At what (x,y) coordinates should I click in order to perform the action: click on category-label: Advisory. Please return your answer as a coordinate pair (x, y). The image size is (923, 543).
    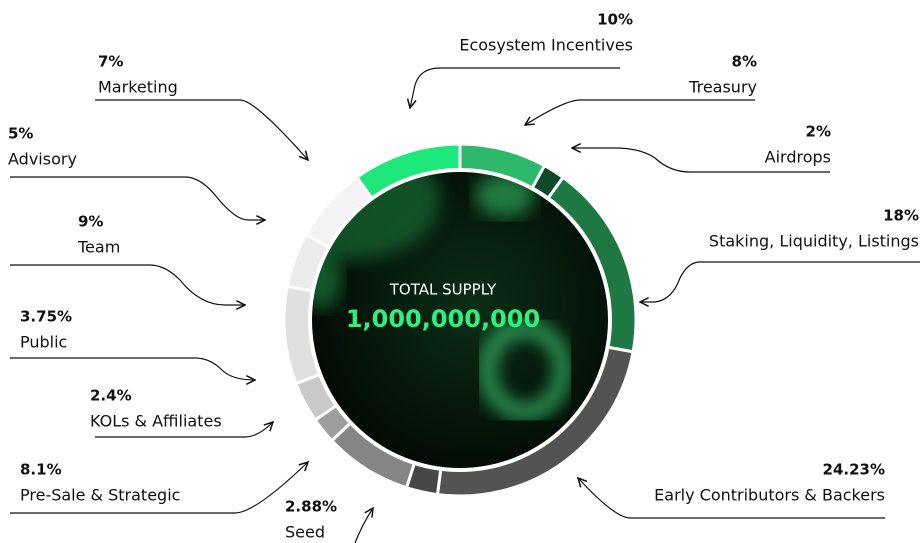
    Looking at the image, I should click on (42, 159).